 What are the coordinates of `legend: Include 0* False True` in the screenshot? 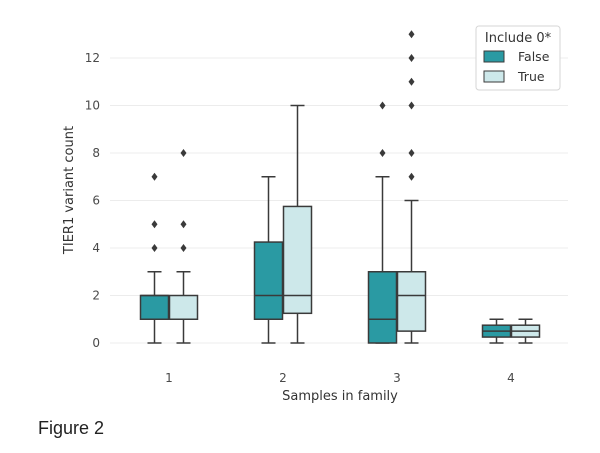 It's located at (518, 58).